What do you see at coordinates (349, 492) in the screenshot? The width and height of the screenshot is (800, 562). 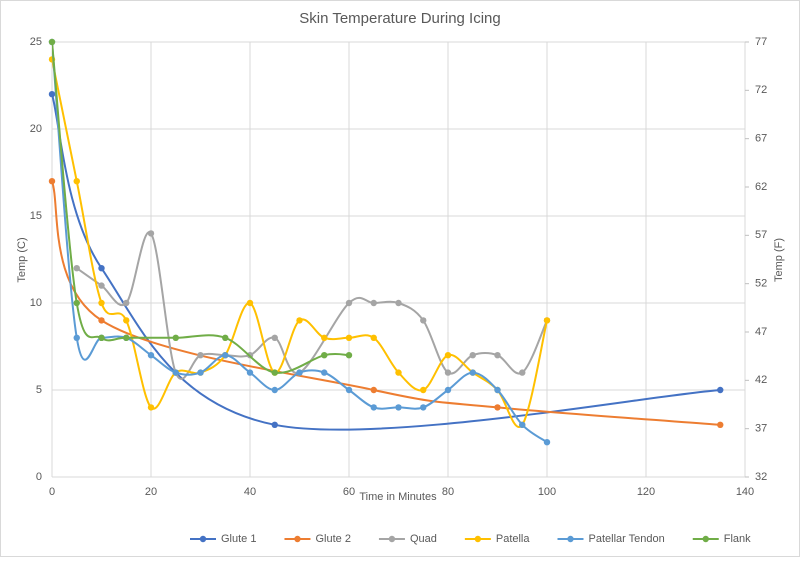 I see `x-tick-label: 60` at bounding box center [349, 492].